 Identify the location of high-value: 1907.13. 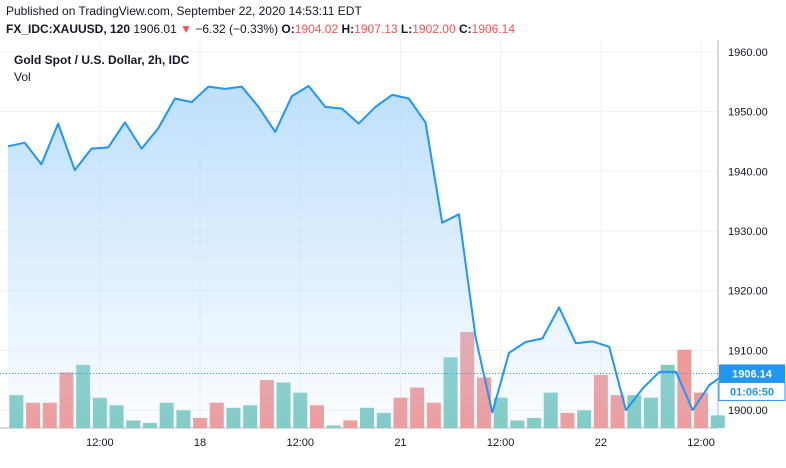
(376, 29).